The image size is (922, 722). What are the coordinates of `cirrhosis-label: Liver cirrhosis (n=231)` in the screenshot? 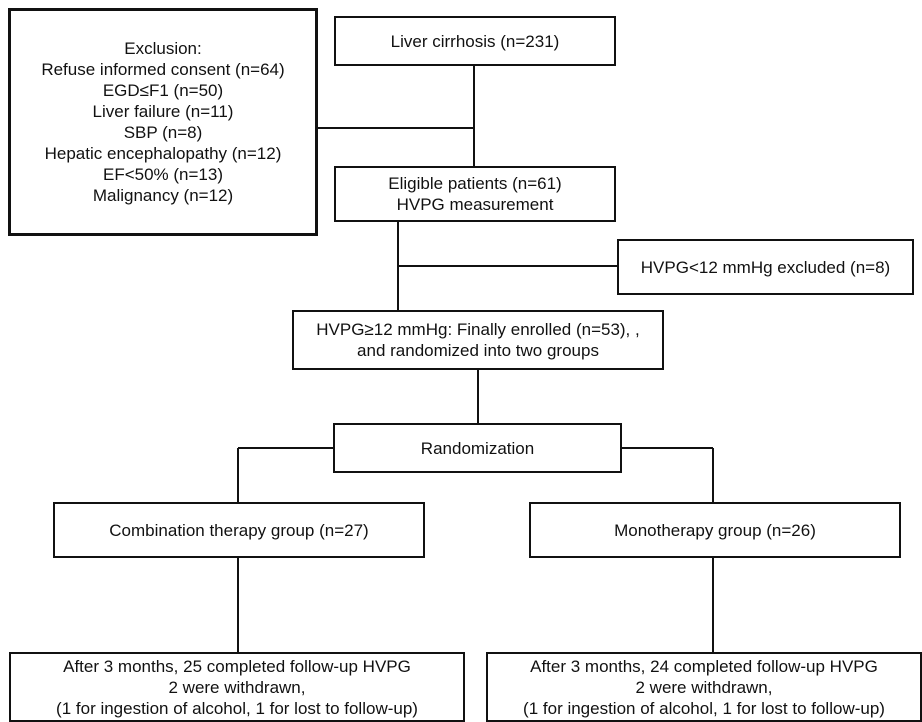 It's located at (475, 41).